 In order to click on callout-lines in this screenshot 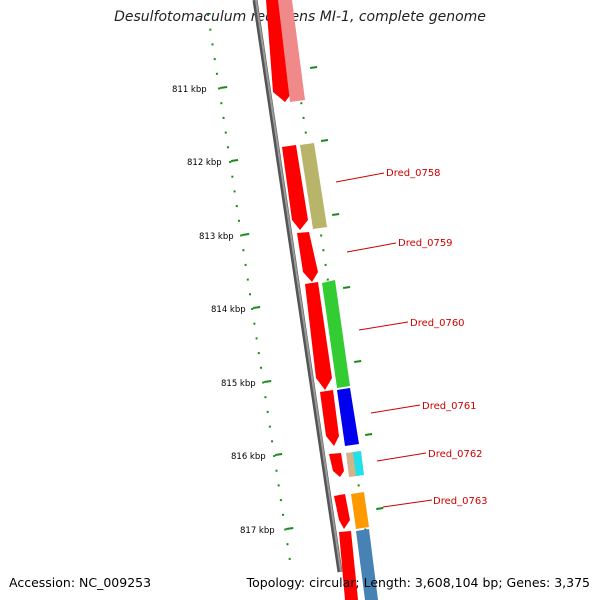, I will do `click(384, 340)`.